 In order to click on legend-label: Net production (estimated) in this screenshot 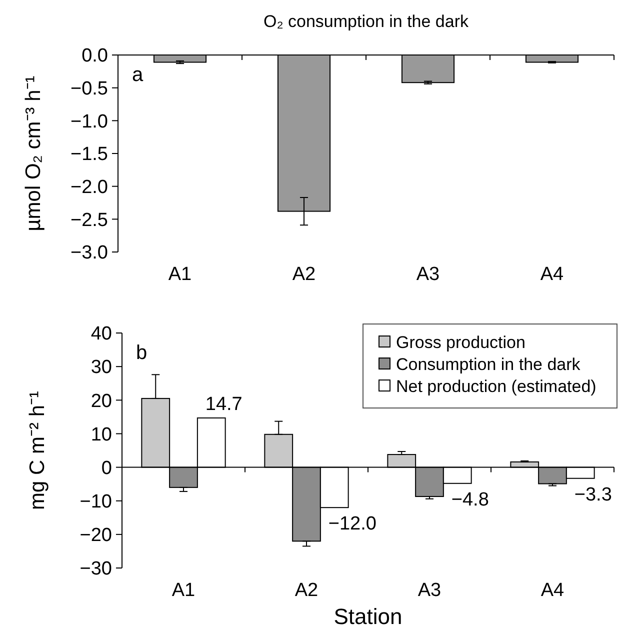, I will do `click(496, 386)`.